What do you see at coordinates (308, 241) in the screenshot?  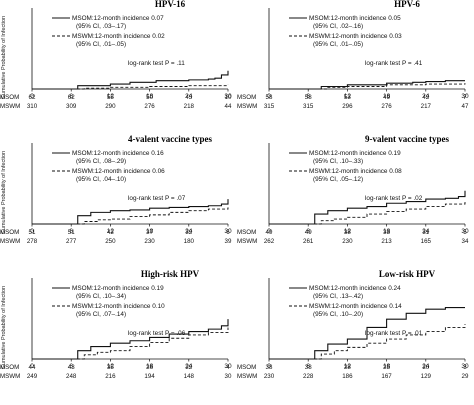 I see `risk-table-cell: 261` at bounding box center [308, 241].